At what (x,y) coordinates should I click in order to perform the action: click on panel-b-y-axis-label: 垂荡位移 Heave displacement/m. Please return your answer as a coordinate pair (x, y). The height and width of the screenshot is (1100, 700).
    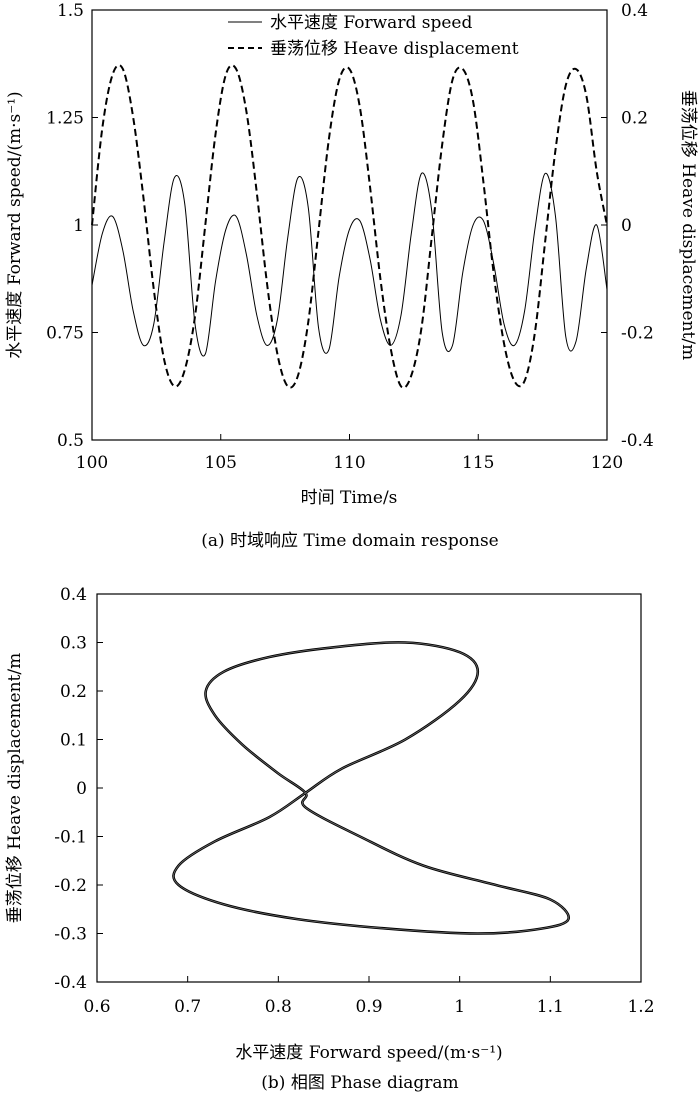
    Looking at the image, I should click on (15, 788).